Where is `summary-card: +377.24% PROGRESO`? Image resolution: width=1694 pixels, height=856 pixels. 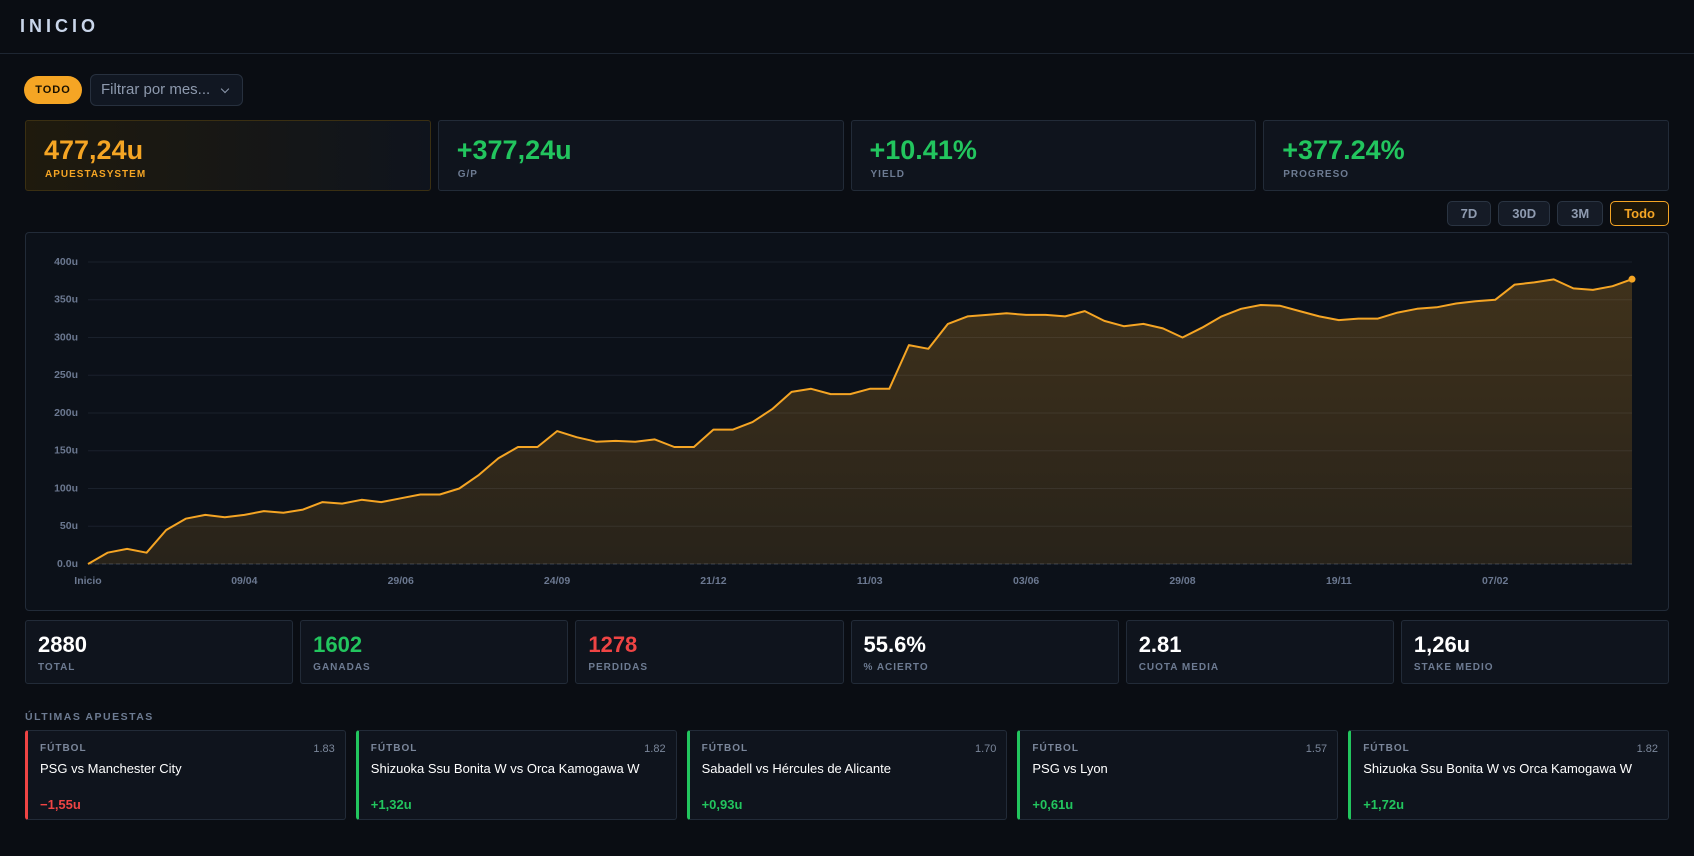
summary-card: +377.24% PROGRESO is located at coordinates (1466, 155).